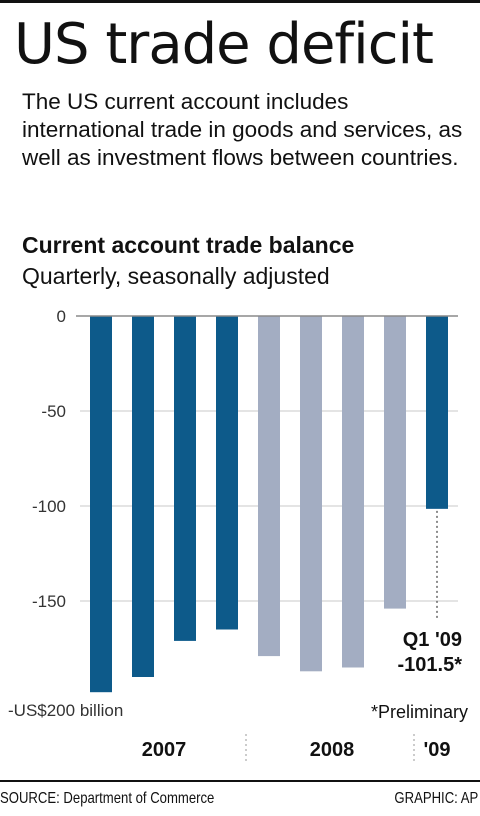 The width and height of the screenshot is (480, 816). I want to click on y-unit-label: -US$200 billion, so click(65, 710).